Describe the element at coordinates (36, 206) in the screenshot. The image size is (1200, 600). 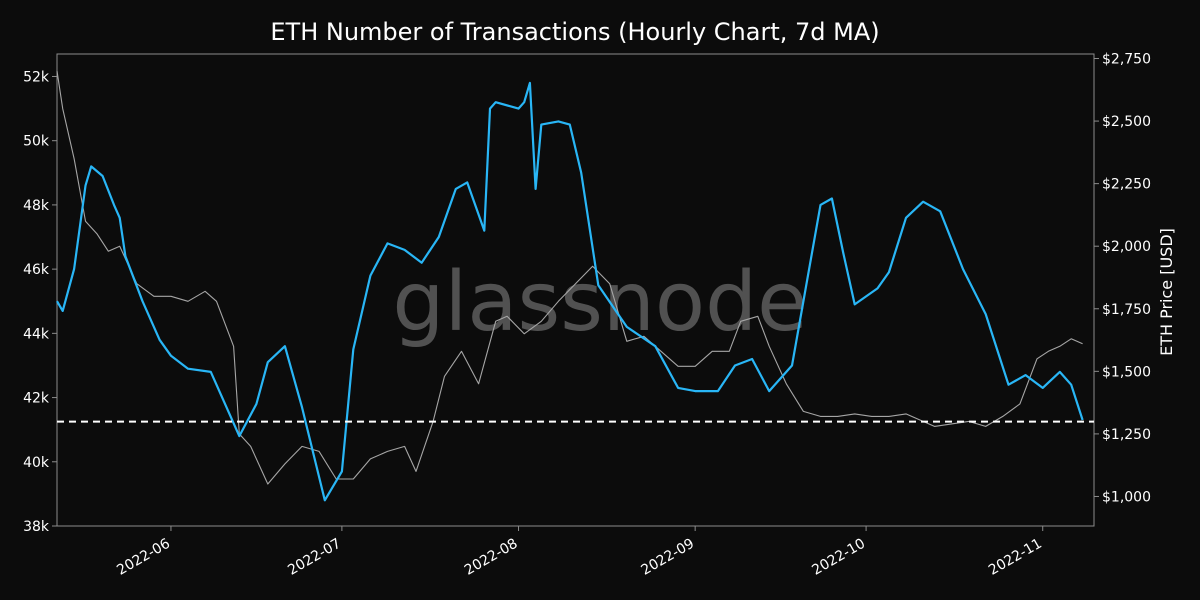
I see `left-tick-label: 48k` at that location.